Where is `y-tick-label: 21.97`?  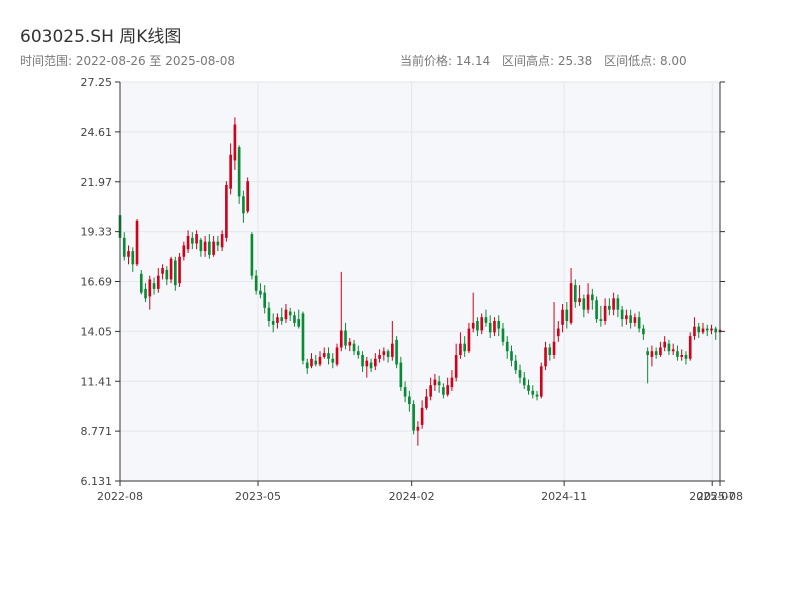 y-tick-label: 21.97 is located at coordinates (97, 182).